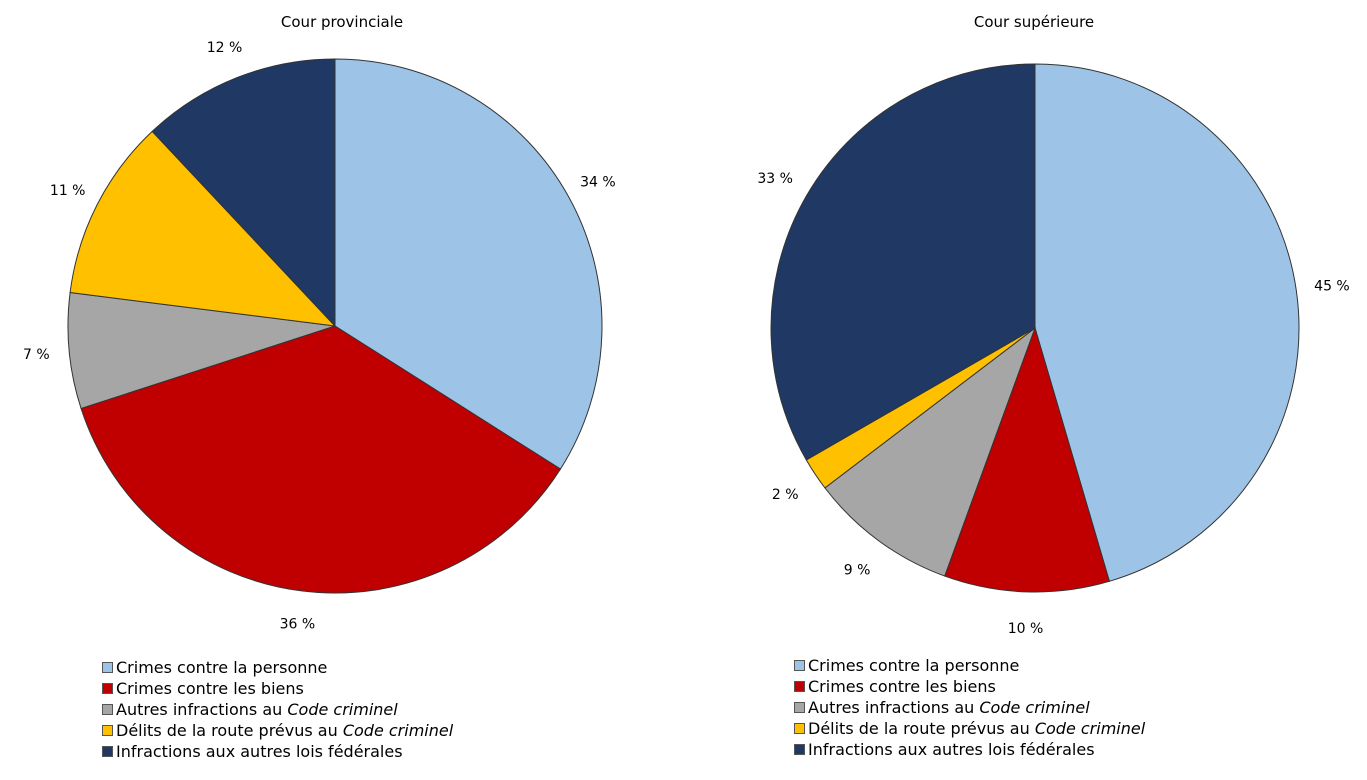  I want to click on slice-delits-route, so click(203, 228).